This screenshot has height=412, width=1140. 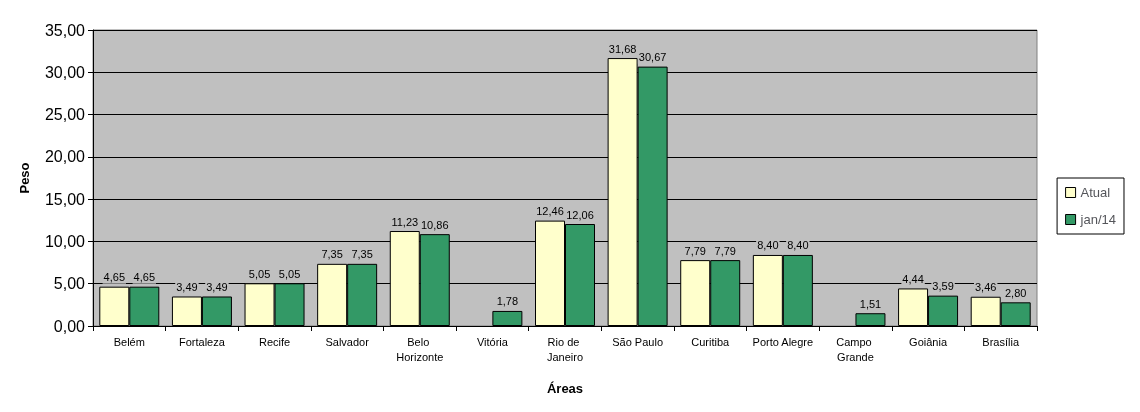 I want to click on x-tick-label: Rio de Janeiro, so click(x=565, y=349).